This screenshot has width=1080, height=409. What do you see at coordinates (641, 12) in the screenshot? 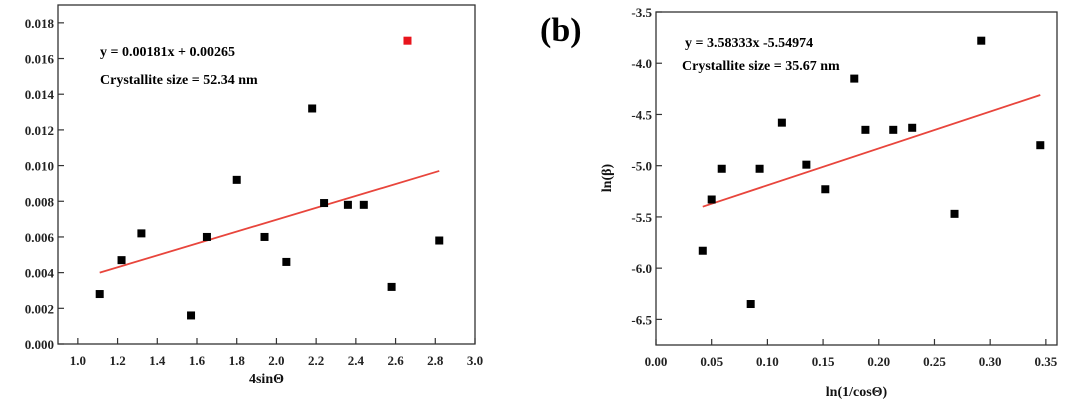
I see `y-tick-label: -3.5` at bounding box center [641, 12].